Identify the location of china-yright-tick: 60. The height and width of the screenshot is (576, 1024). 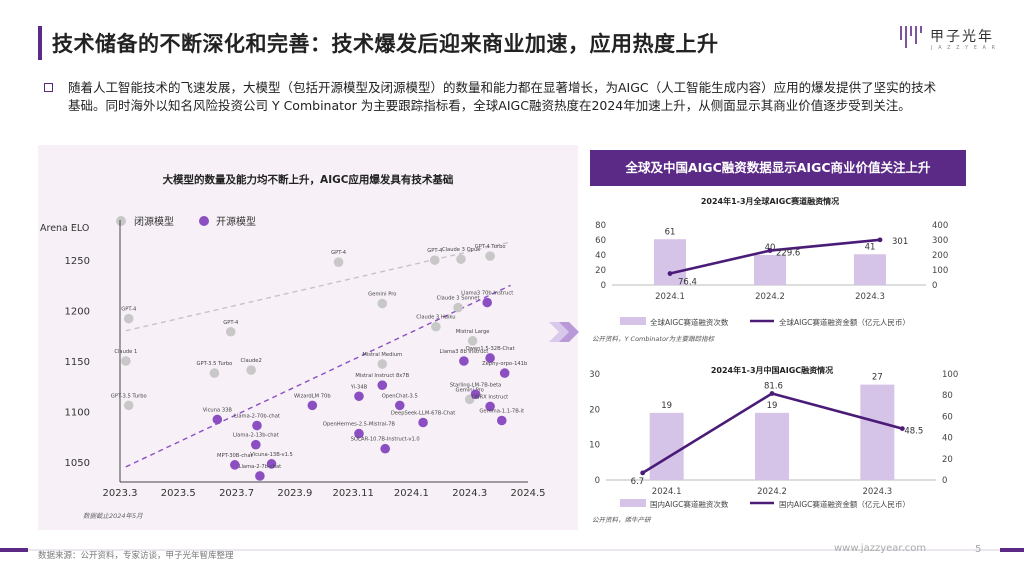
(947, 417).